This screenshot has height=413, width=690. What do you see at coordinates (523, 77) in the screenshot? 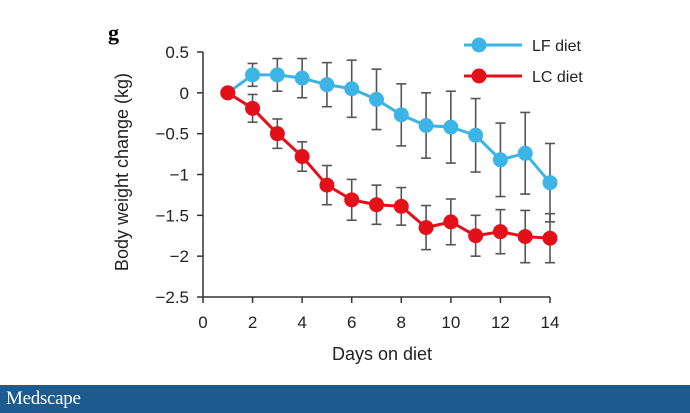
I see `legend-item: LC diet` at bounding box center [523, 77].